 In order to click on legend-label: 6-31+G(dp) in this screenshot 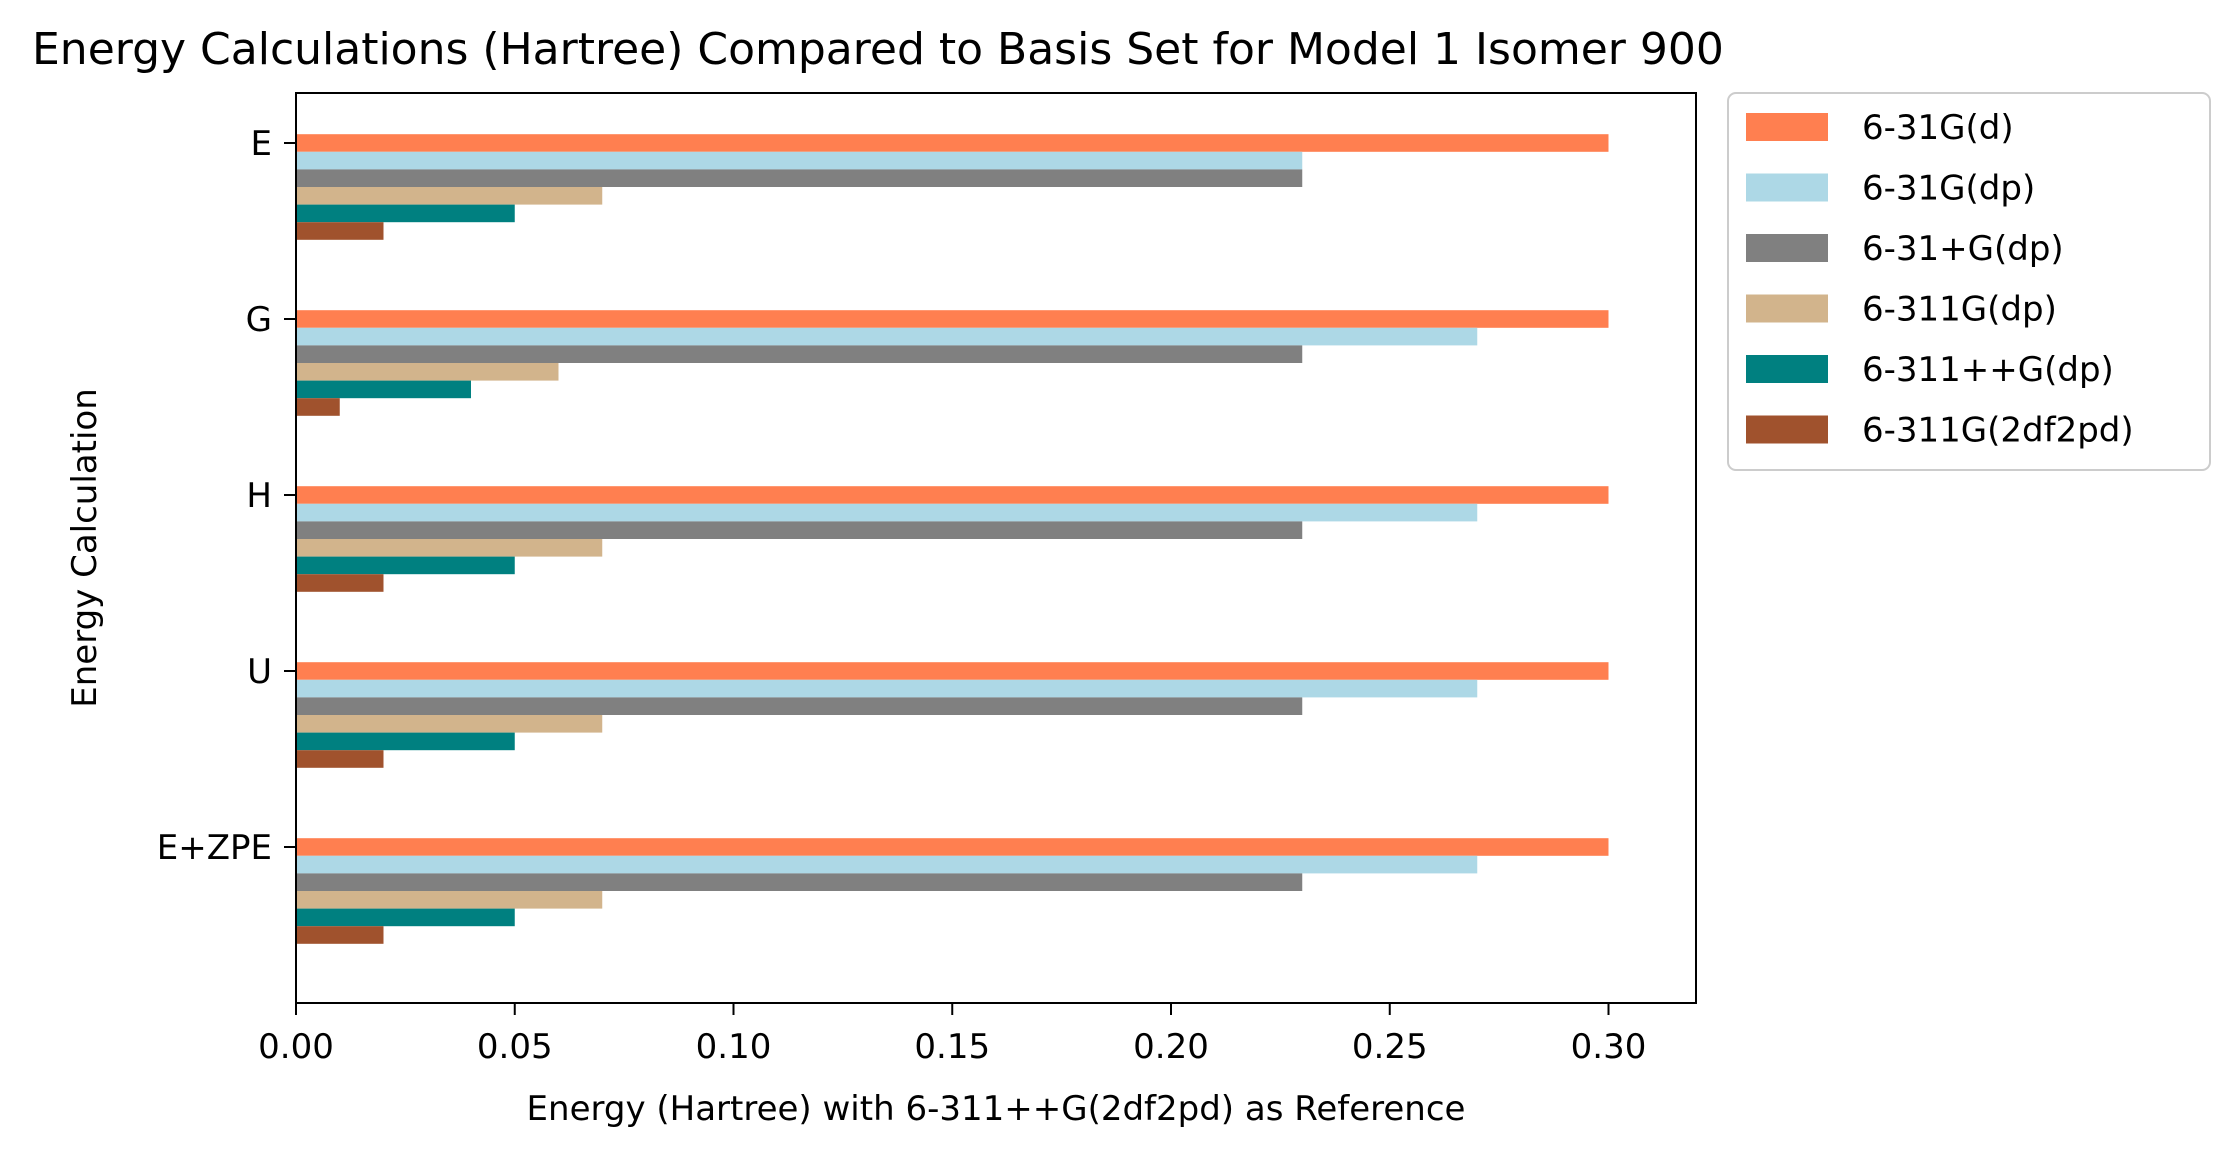, I will do `click(1963, 249)`.